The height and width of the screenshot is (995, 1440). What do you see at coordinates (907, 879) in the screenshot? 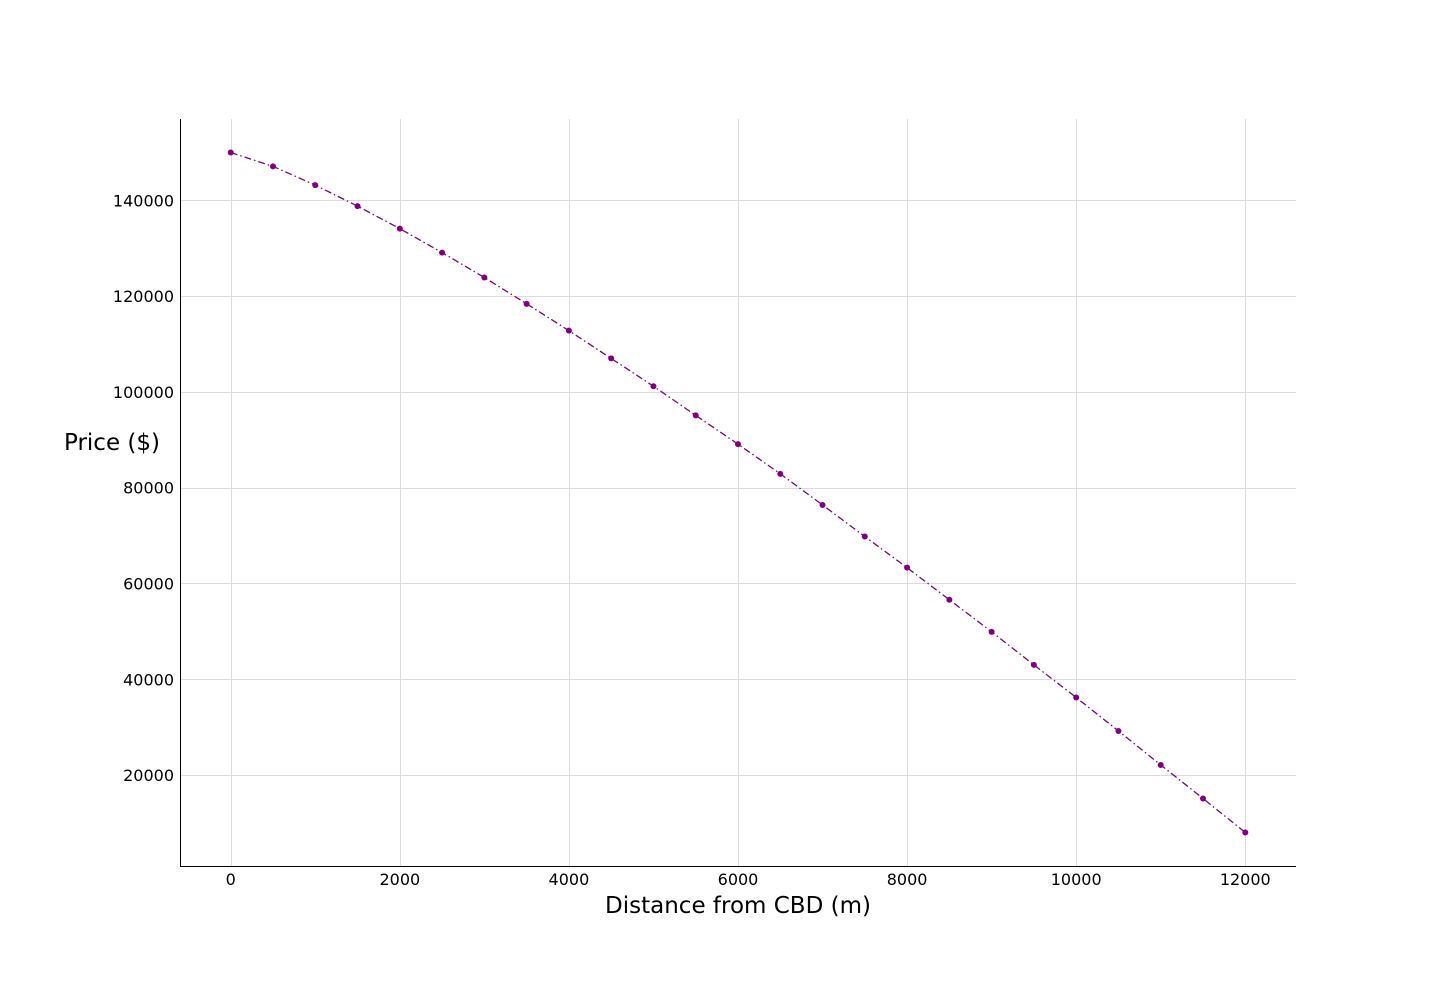
I see `x-tick-label: 8000` at bounding box center [907, 879].